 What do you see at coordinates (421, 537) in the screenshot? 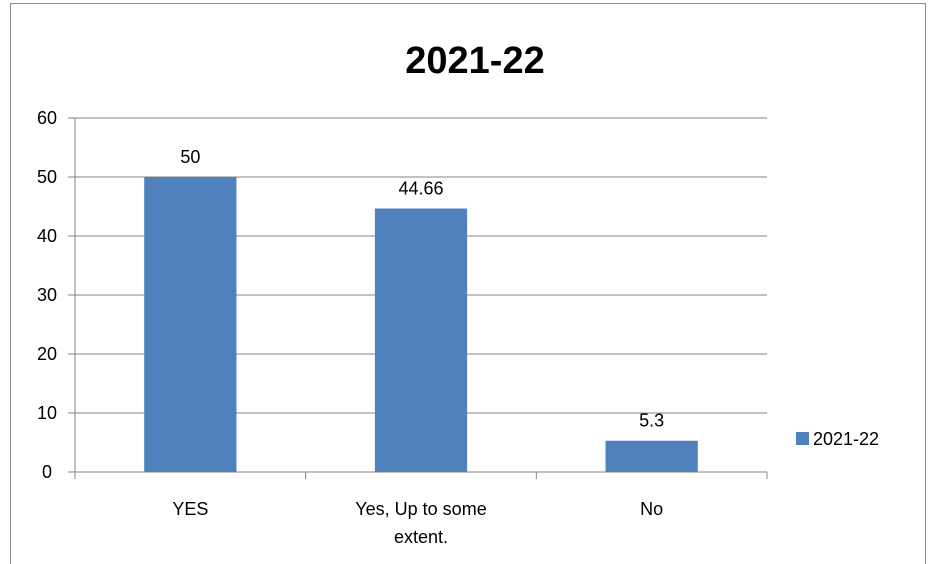
I see `x-tick-label: extent.` at bounding box center [421, 537].